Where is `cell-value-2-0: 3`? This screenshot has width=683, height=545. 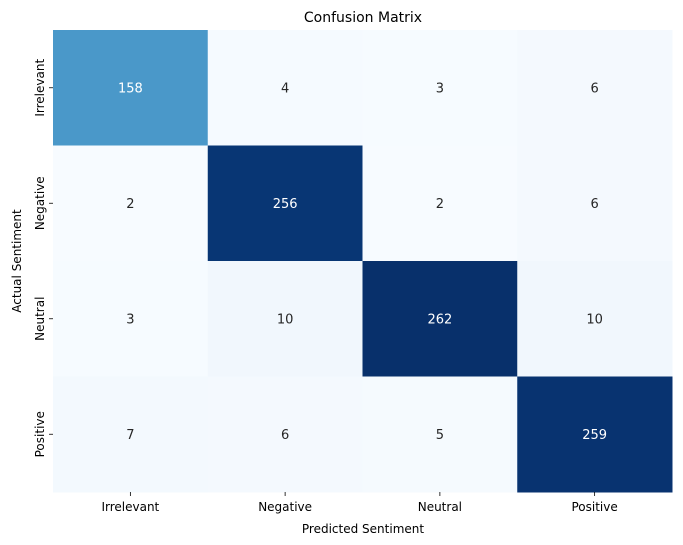
cell-value-2-0: 3 is located at coordinates (130, 319).